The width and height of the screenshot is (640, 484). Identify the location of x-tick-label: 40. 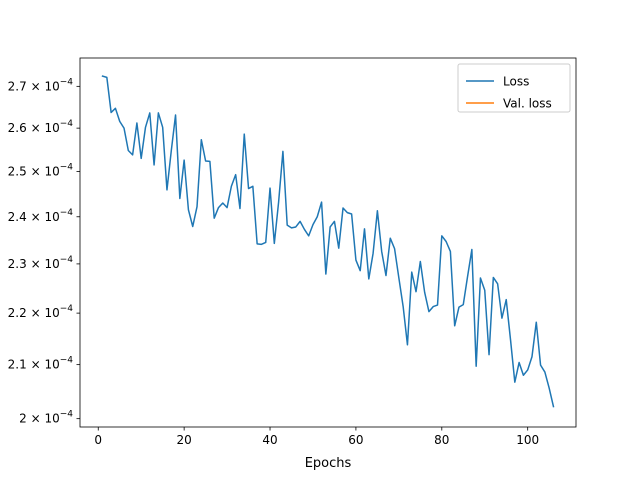
(269, 440).